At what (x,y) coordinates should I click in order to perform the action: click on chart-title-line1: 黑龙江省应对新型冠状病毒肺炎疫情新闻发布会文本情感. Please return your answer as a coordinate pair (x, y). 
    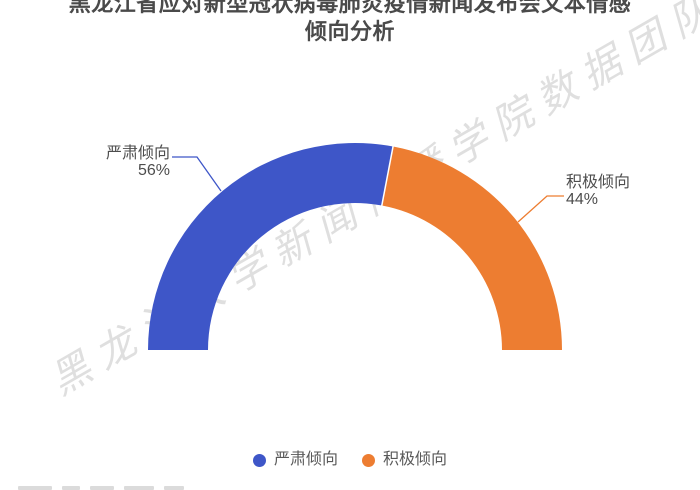
    Looking at the image, I should click on (350, 8).